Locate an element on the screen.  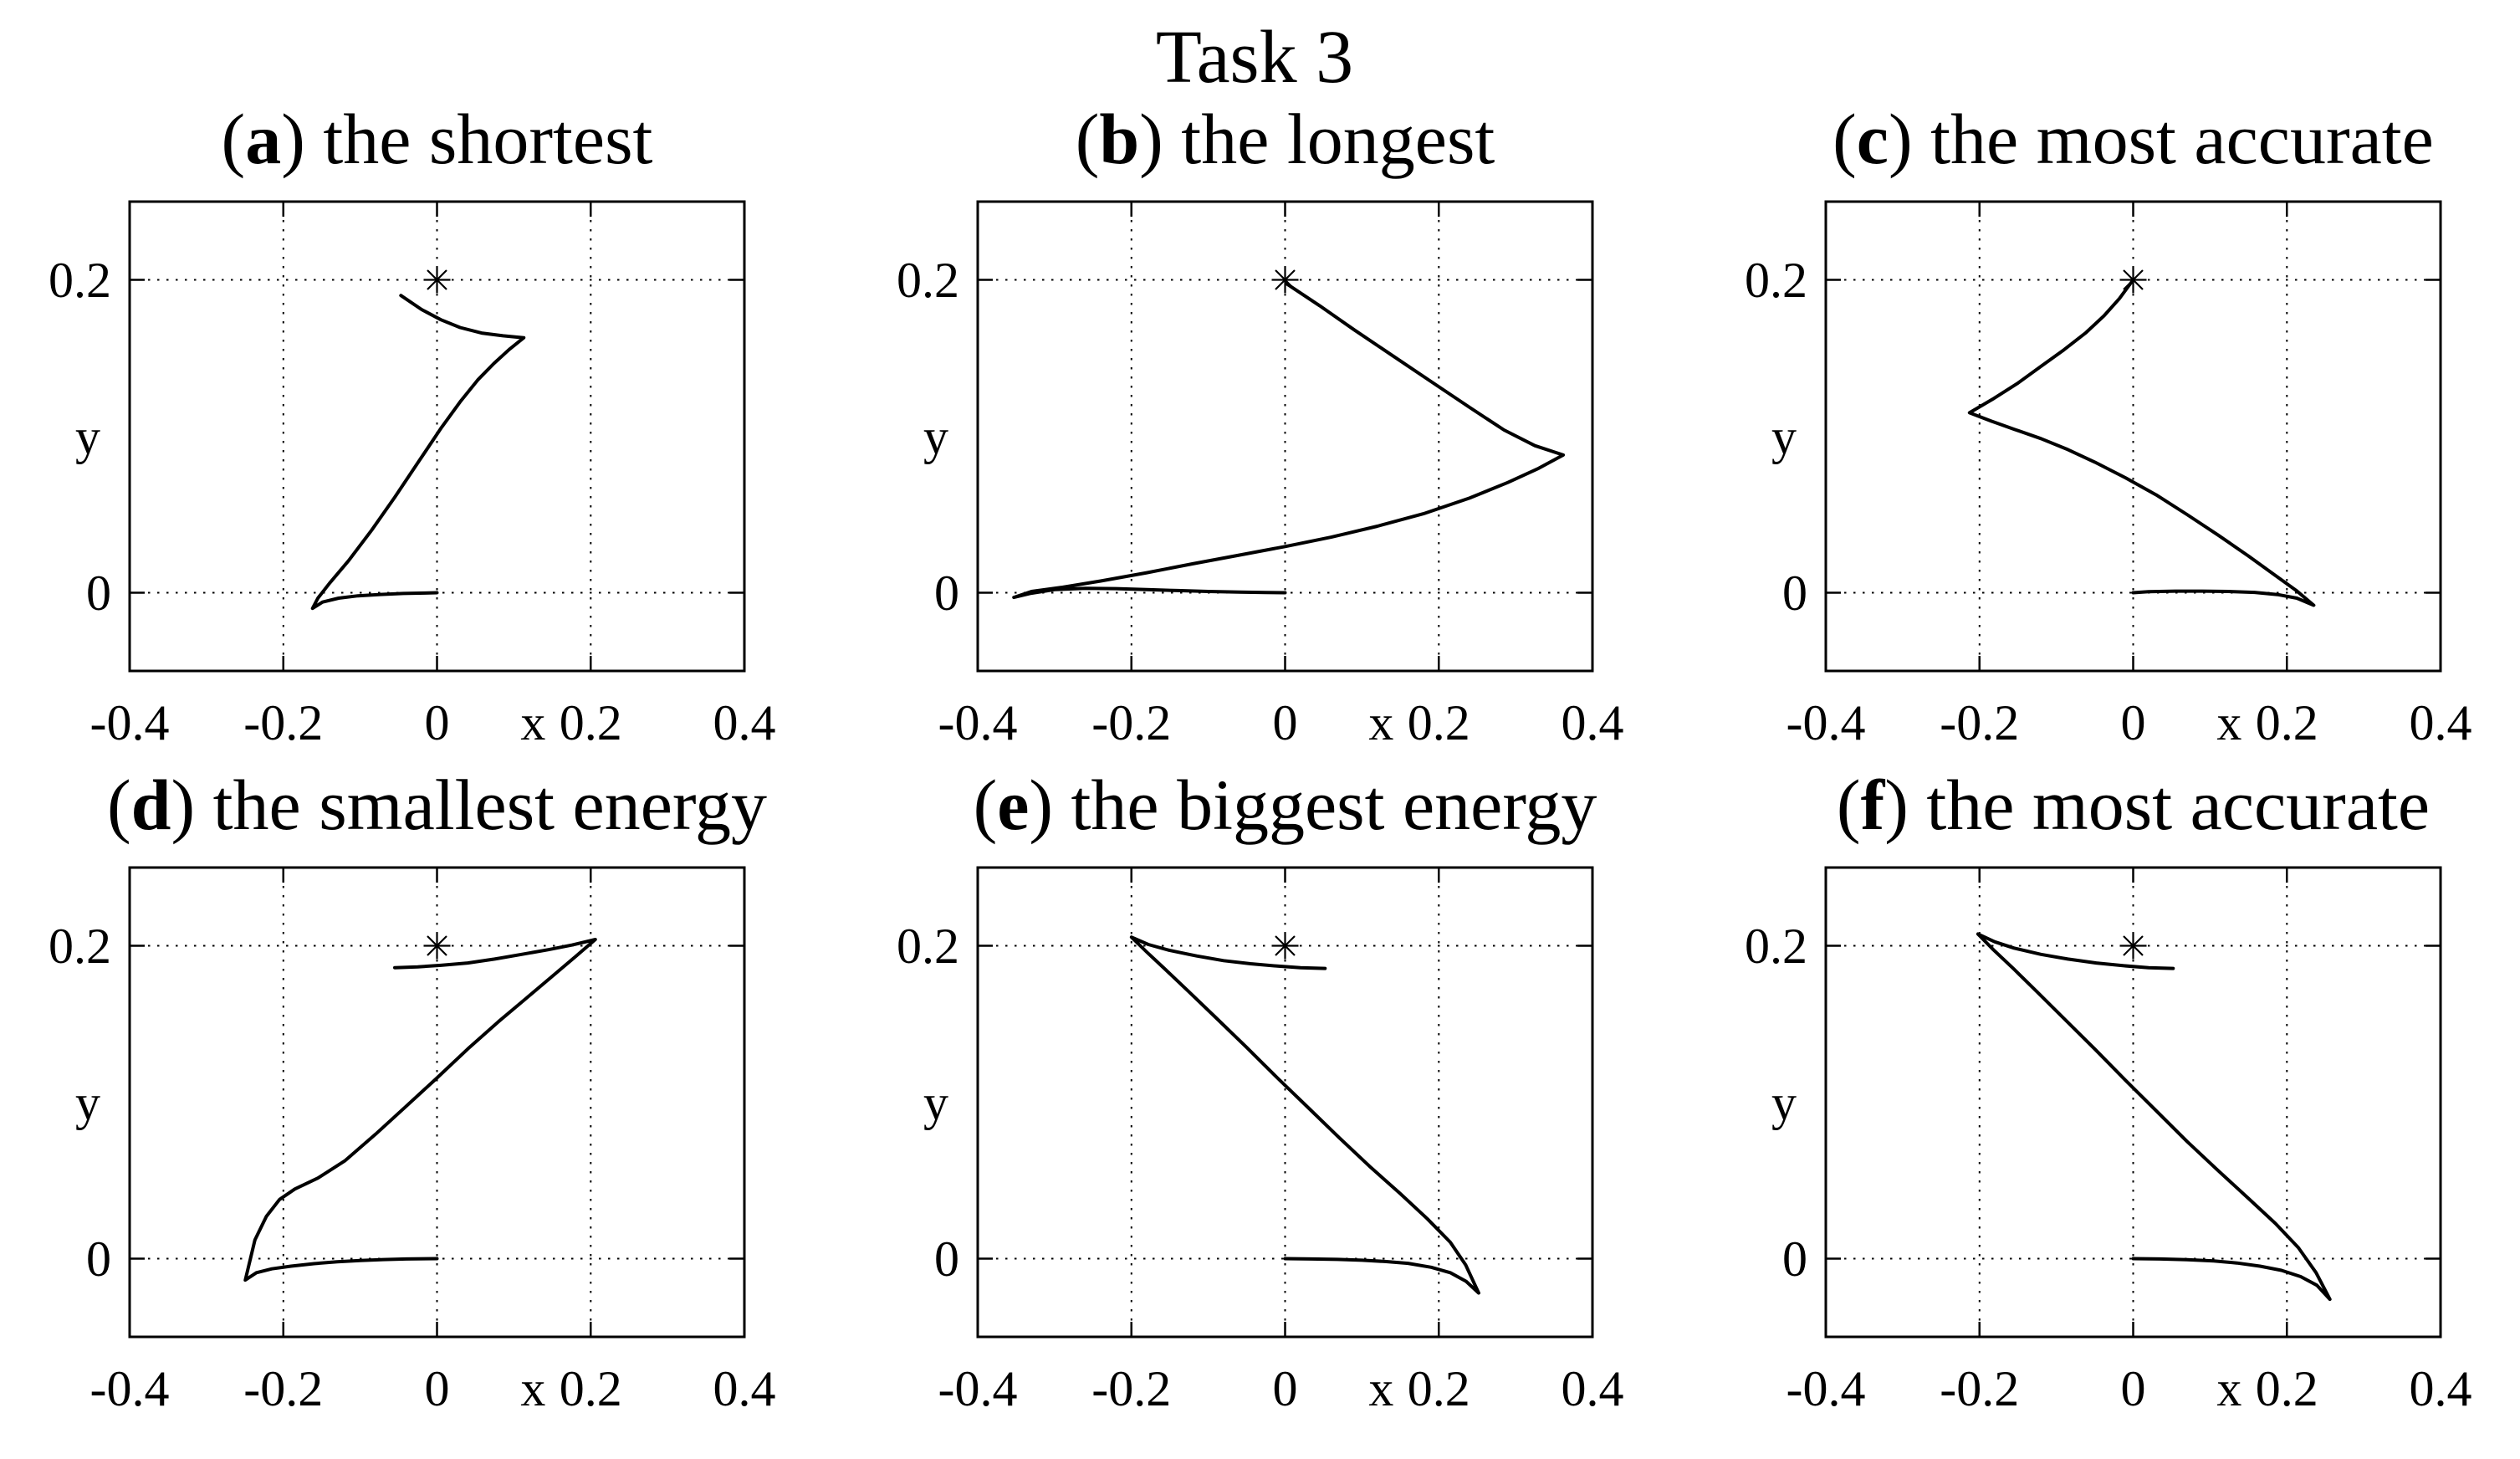
panel-c is located at coordinates (2133, 436).